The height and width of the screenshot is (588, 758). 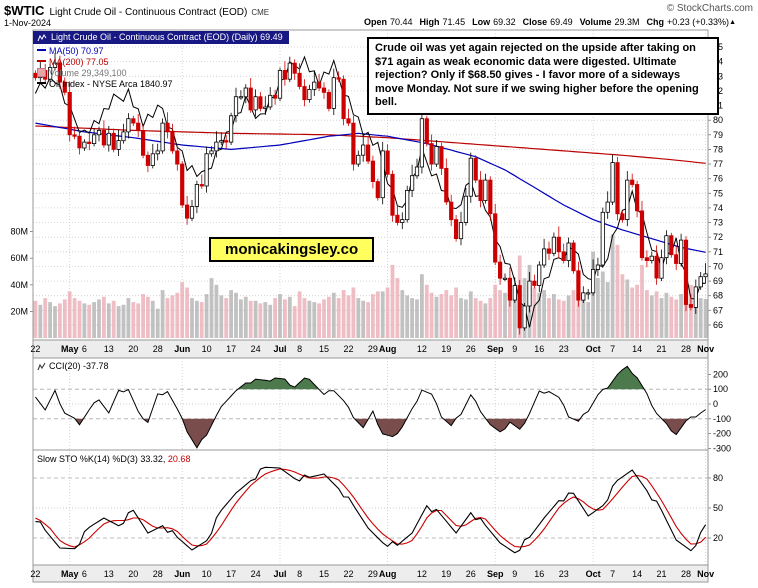 I want to click on open-value: 70.44, so click(x=401, y=22).